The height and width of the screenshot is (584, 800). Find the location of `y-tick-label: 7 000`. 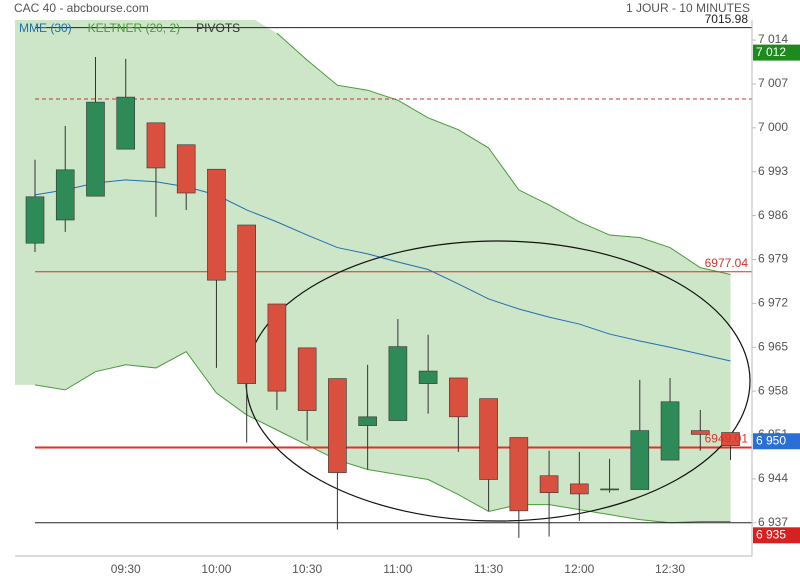

y-tick-label: 7 000 is located at coordinates (773, 127).